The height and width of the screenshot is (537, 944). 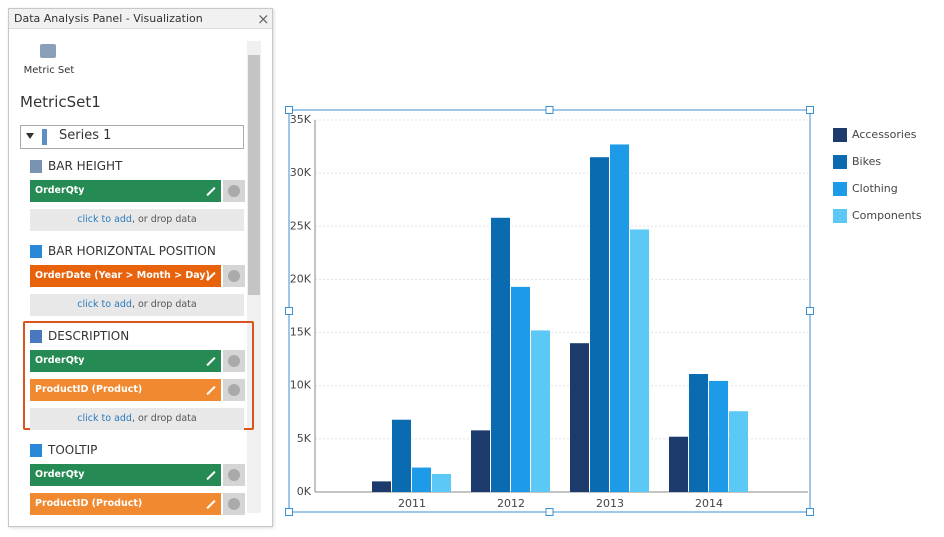 What do you see at coordinates (73, 450) in the screenshot?
I see `section-heading: TOOLTIP` at bounding box center [73, 450].